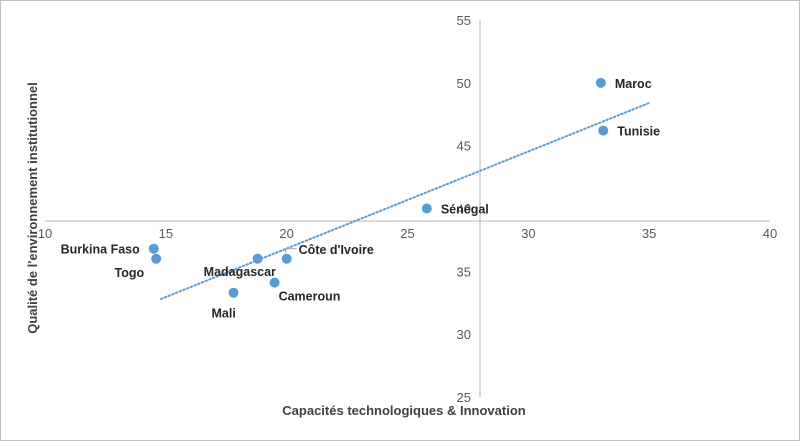 This screenshot has height=441, width=800. Describe the element at coordinates (464, 20) in the screenshot. I see `y-tick-label: 55` at that location.